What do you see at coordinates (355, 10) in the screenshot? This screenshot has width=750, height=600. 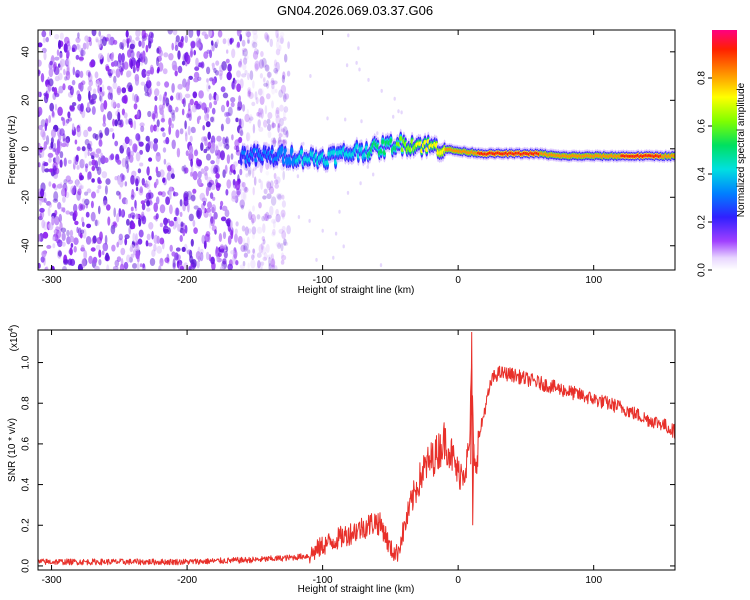 I see `figure-title: GN04.2026.069.03.37.G06` at bounding box center [355, 10].